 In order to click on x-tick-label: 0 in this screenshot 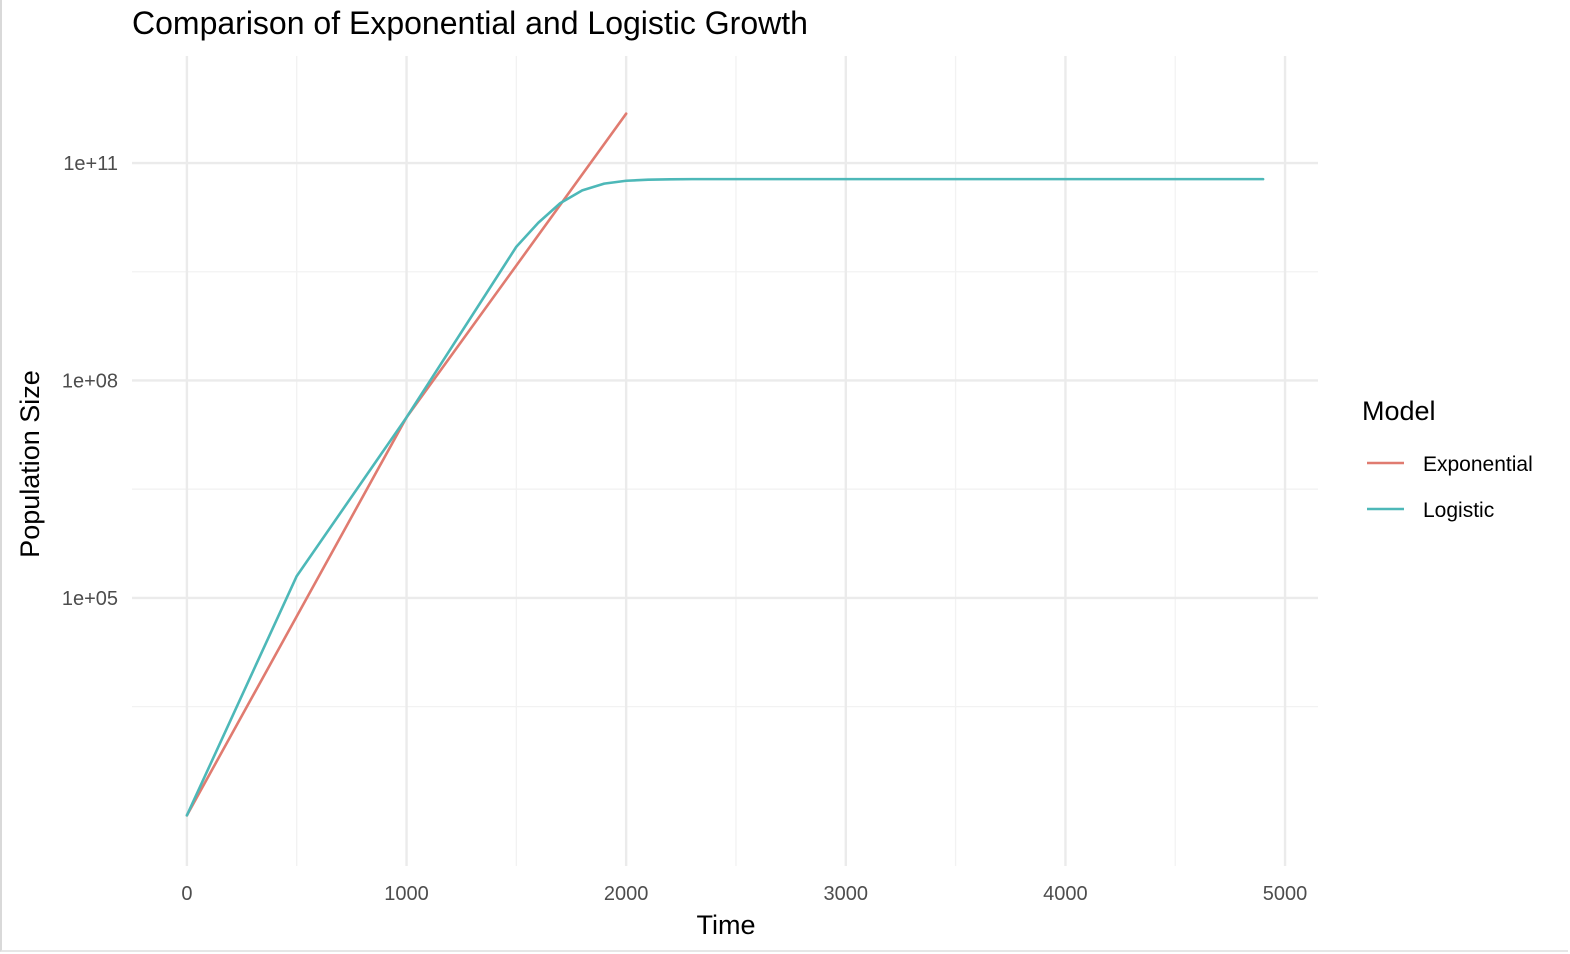, I will do `click(186, 894)`.